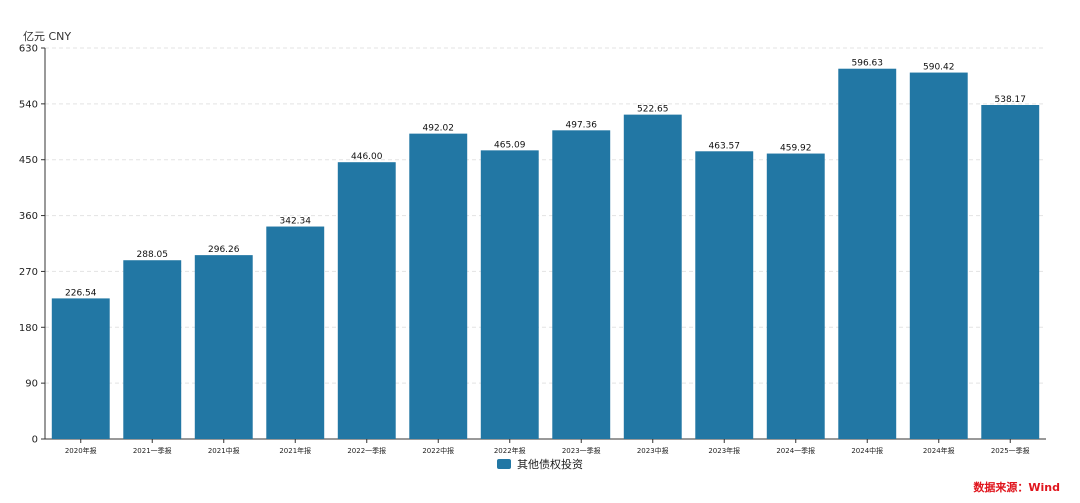 The height and width of the screenshot is (503, 1080). Describe the element at coordinates (28, 49) in the screenshot. I see `y-tick-label: 630` at that location.